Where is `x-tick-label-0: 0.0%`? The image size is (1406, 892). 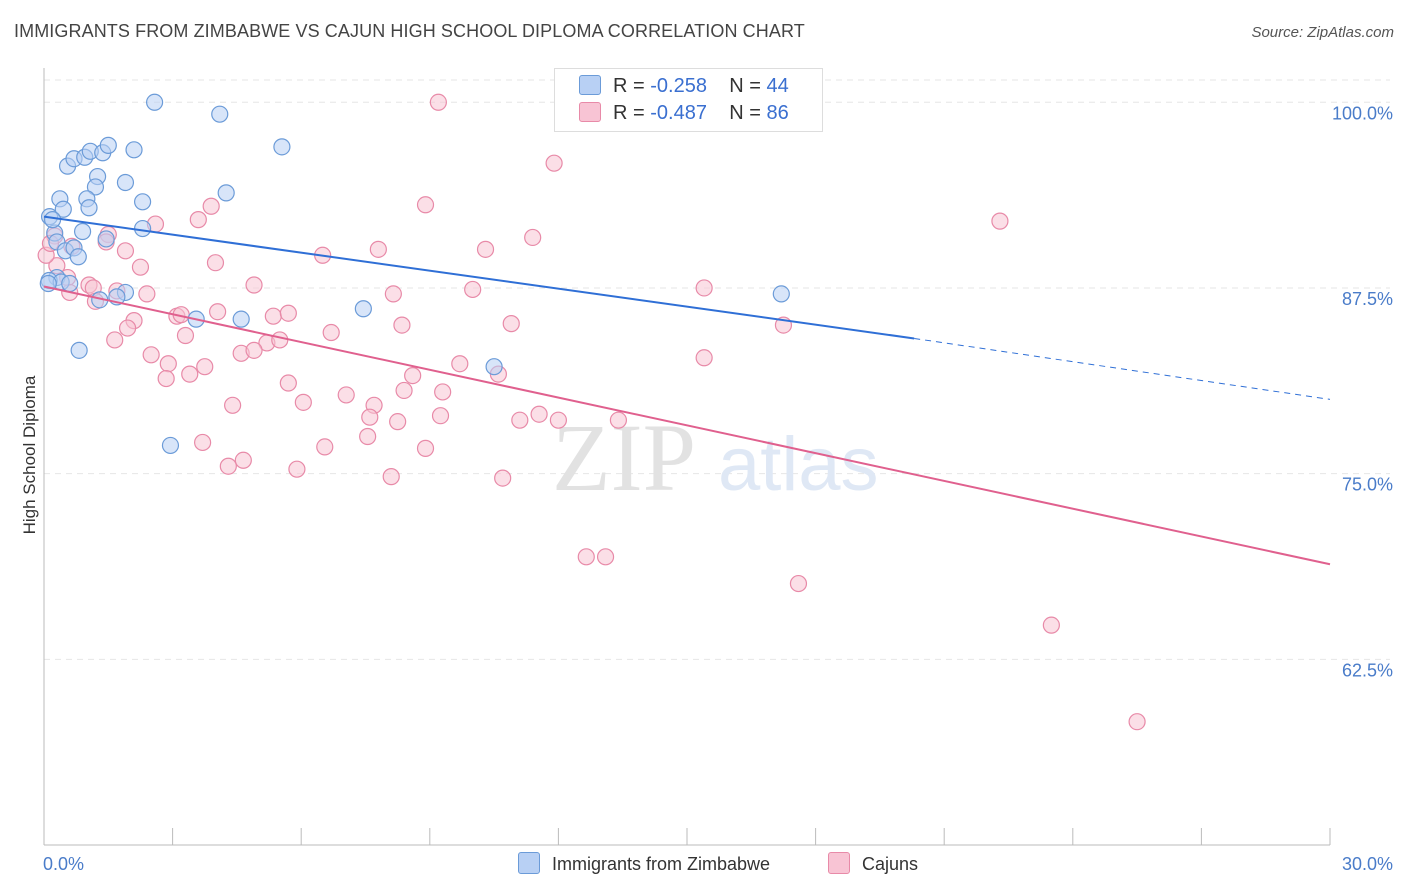 x-tick-label-0: 0.0% is located at coordinates (63, 864).